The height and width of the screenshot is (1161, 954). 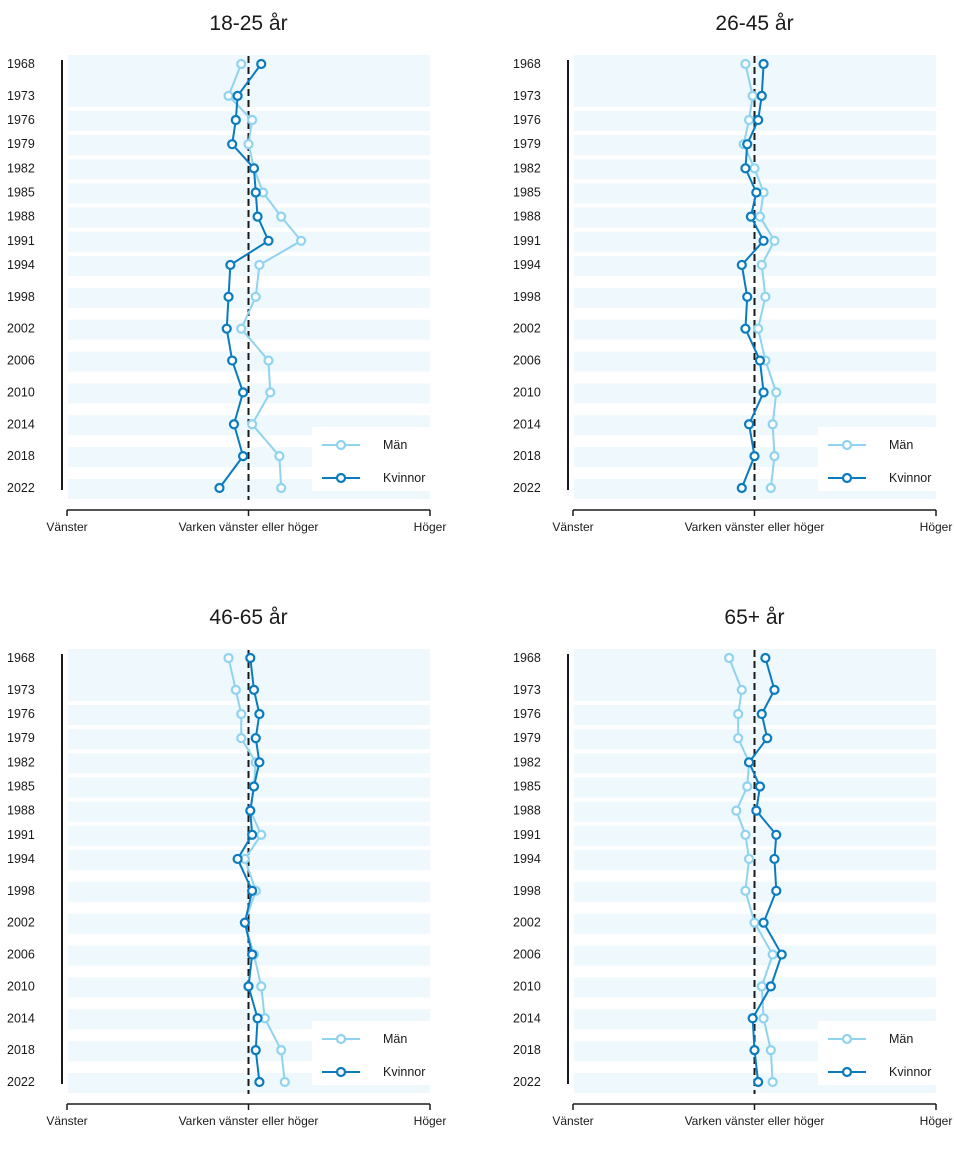 I want to click on y-tick-label: 2010, so click(x=21, y=986).